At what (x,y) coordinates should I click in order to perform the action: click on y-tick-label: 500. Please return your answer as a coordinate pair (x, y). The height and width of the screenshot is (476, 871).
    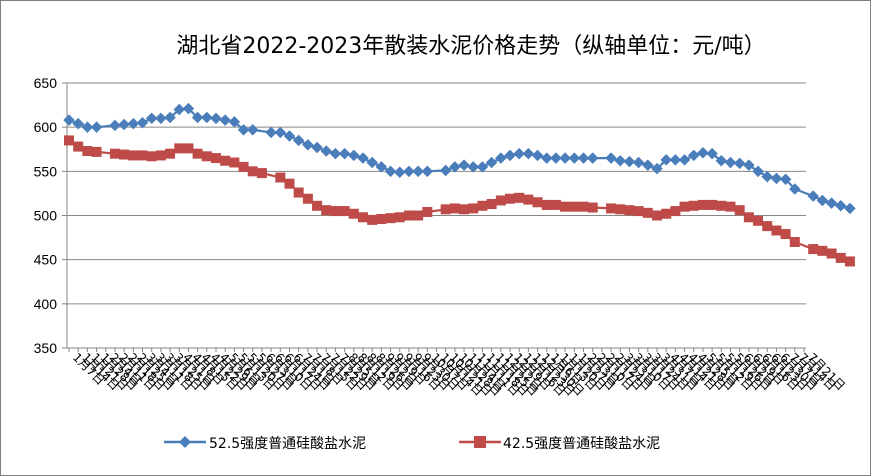
    Looking at the image, I should click on (46, 216).